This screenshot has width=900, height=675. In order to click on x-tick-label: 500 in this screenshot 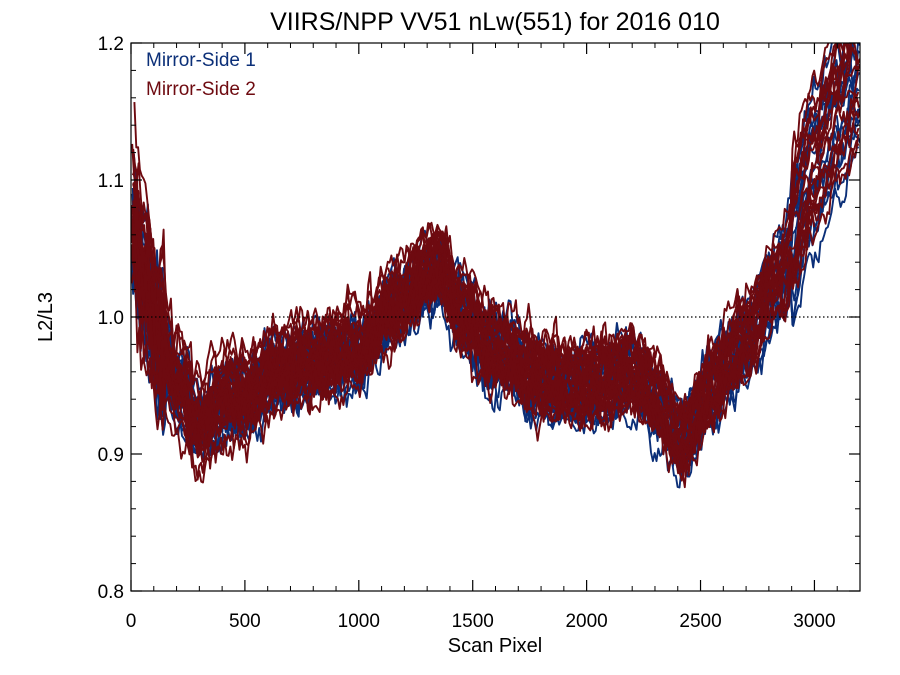, I will do `click(245, 621)`.